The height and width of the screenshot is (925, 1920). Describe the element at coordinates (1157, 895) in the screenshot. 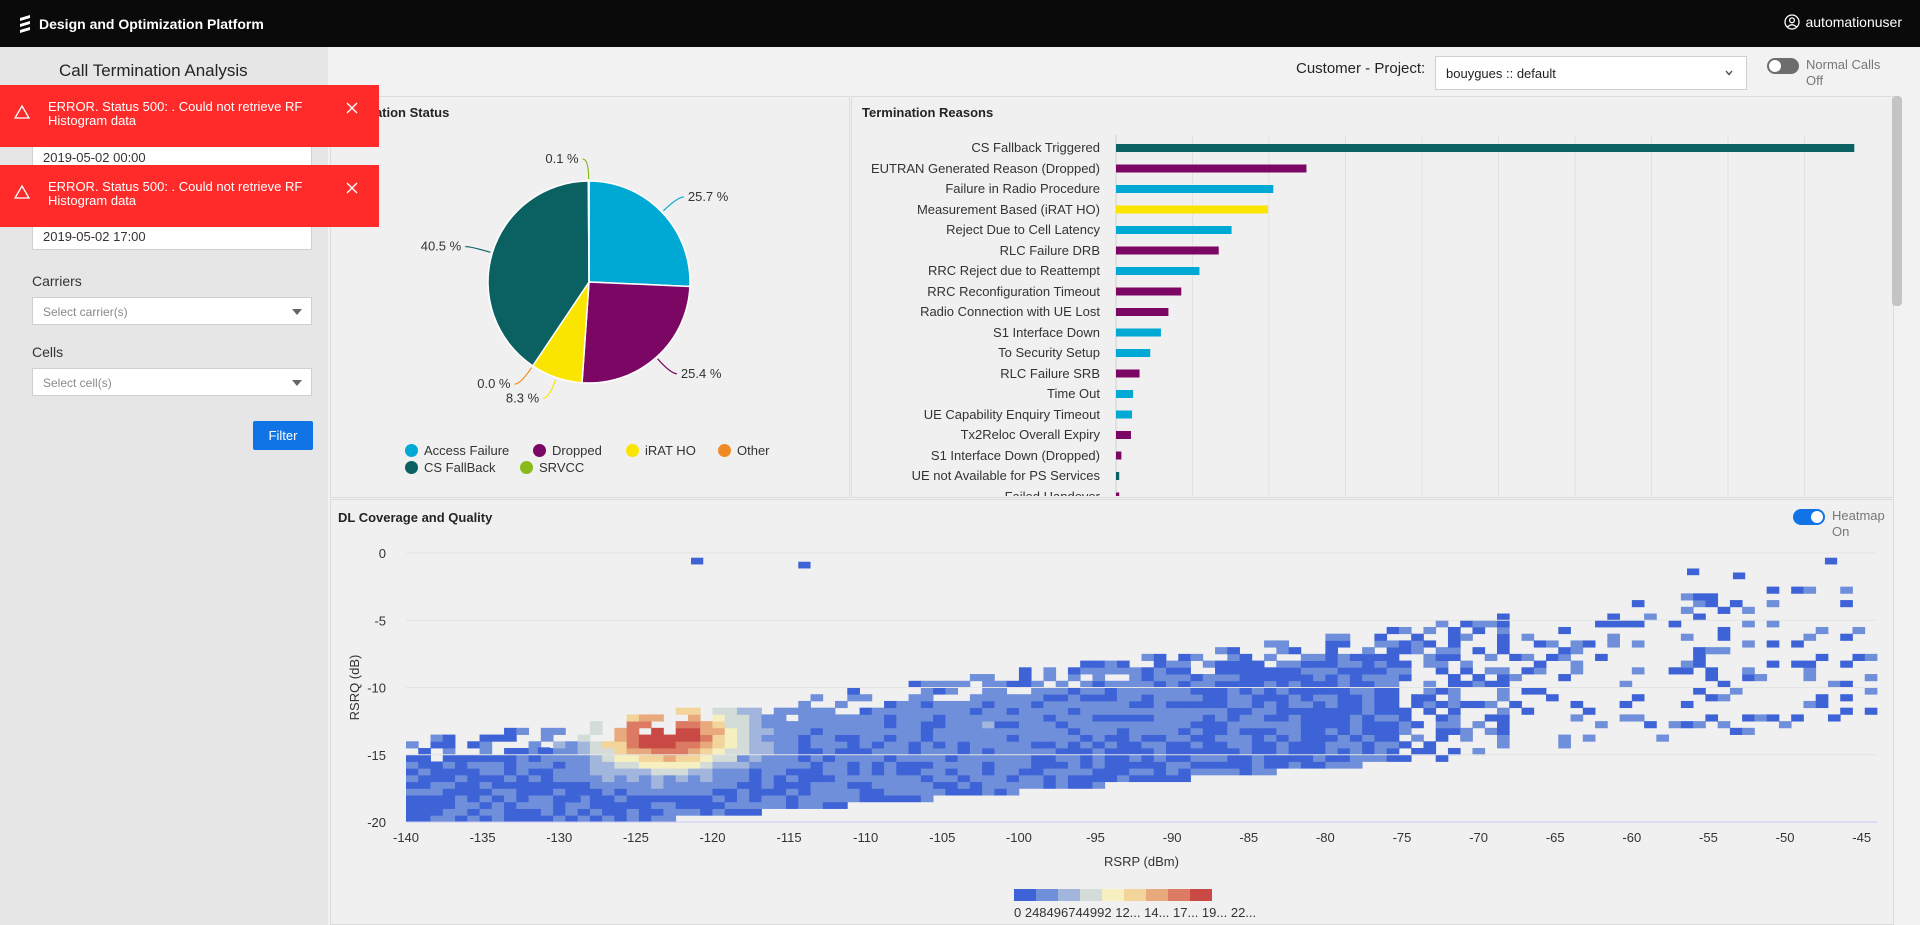

I see `colorbar-swatch` at that location.